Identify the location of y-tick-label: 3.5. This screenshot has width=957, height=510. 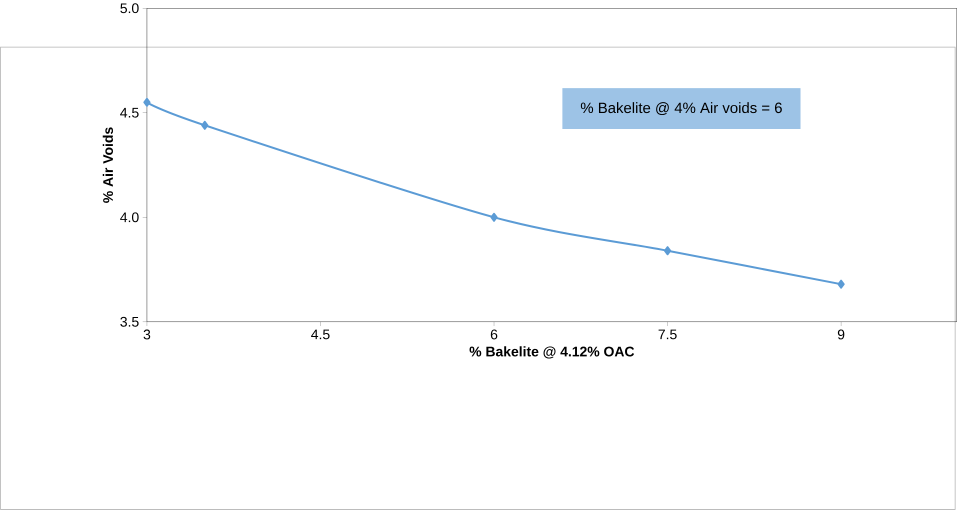
(129, 321).